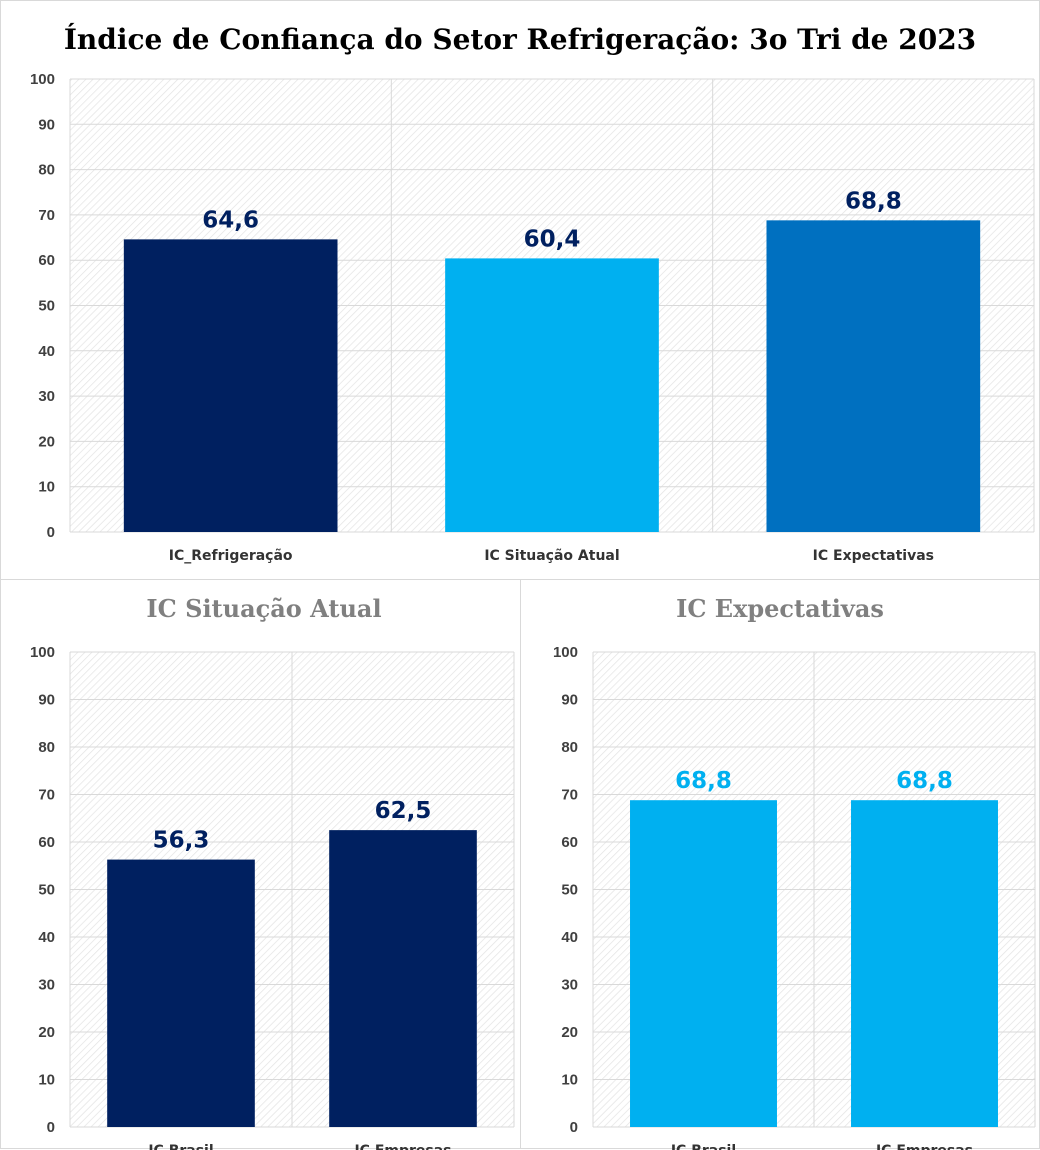  Describe the element at coordinates (551, 556) in the screenshot. I see `x-category-label: IC Situação Atual` at that location.